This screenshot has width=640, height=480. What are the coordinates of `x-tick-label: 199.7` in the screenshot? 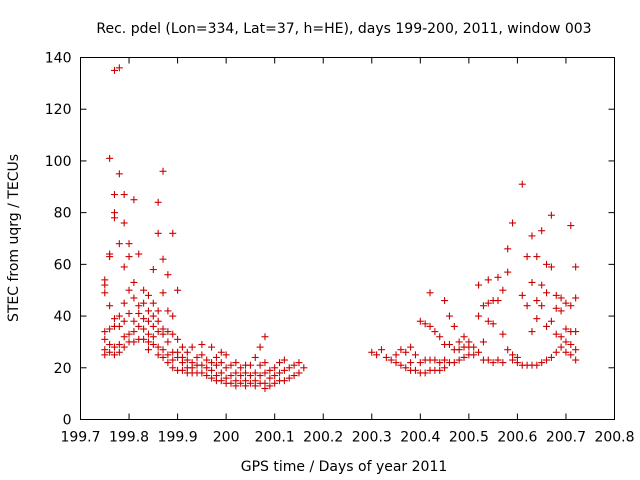 It's located at (80, 438).